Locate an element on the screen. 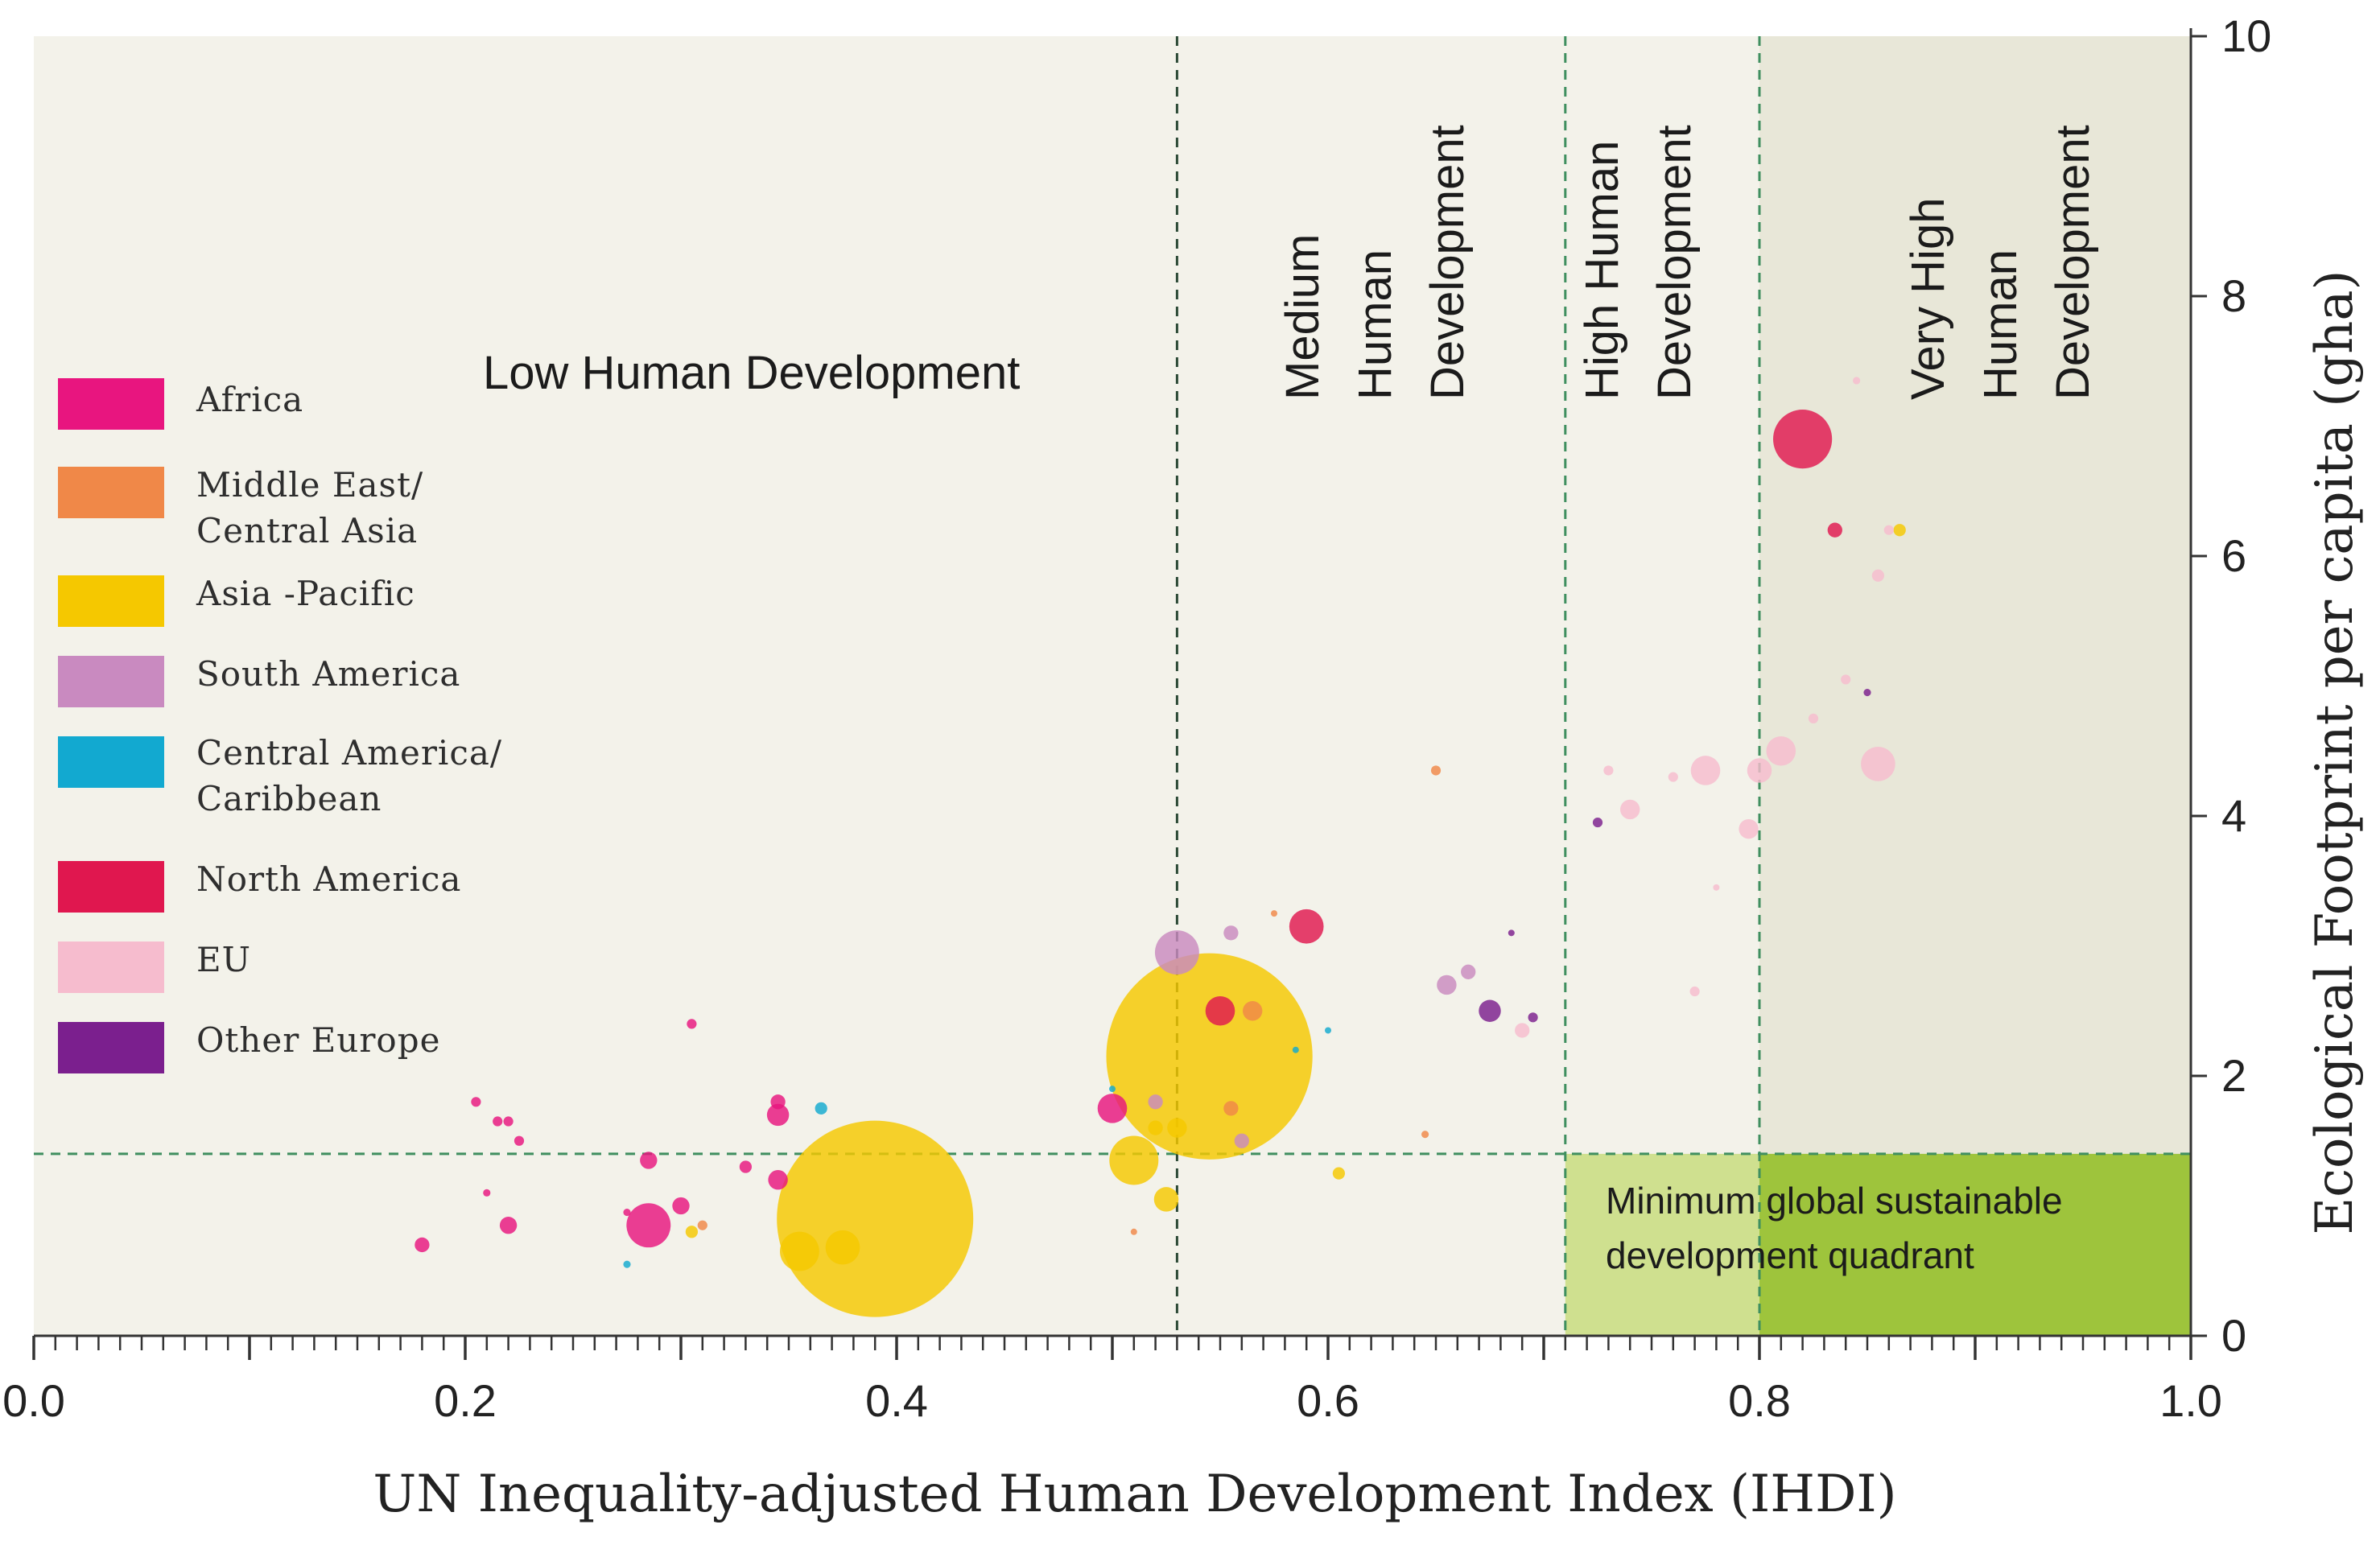  zone-label-line: Development is located at coordinates (2073, 262).